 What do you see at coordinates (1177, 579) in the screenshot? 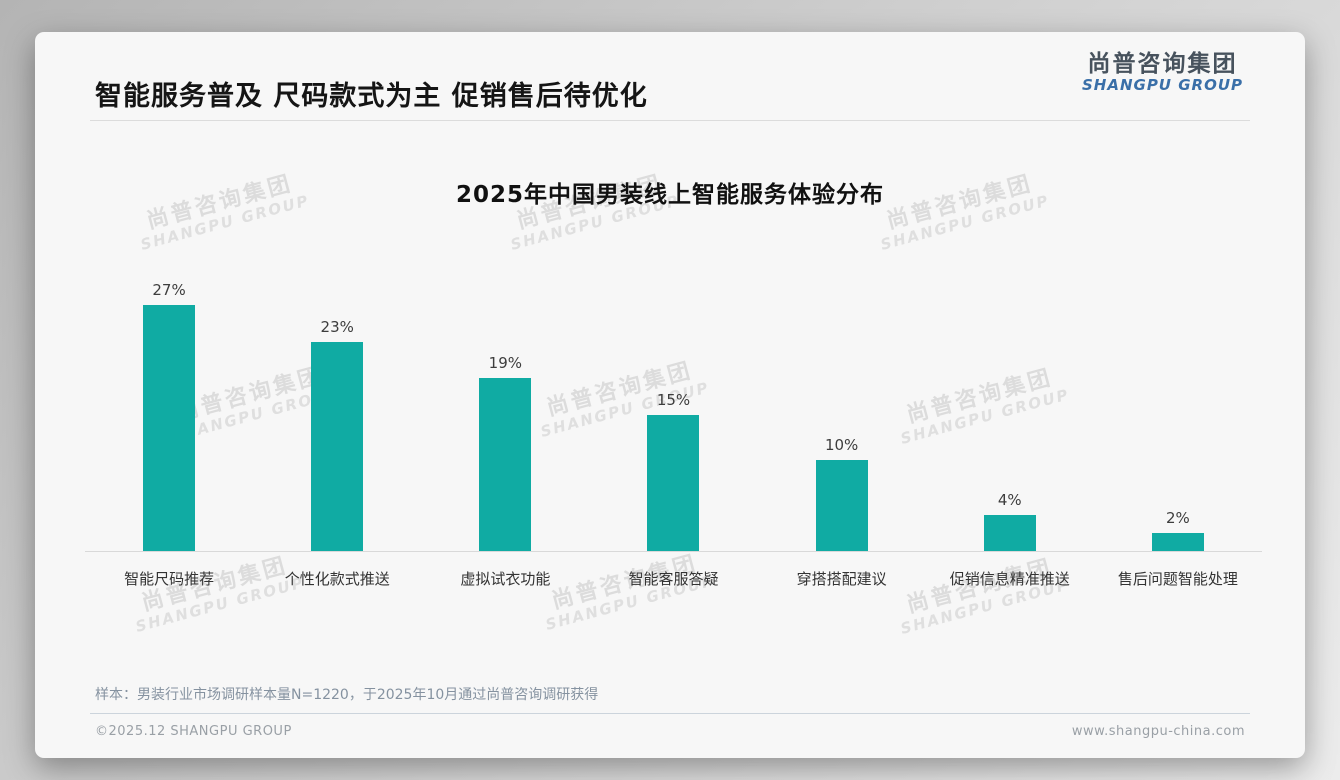
I see `bar-category-label: 售后问题智能处理` at bounding box center [1177, 579].